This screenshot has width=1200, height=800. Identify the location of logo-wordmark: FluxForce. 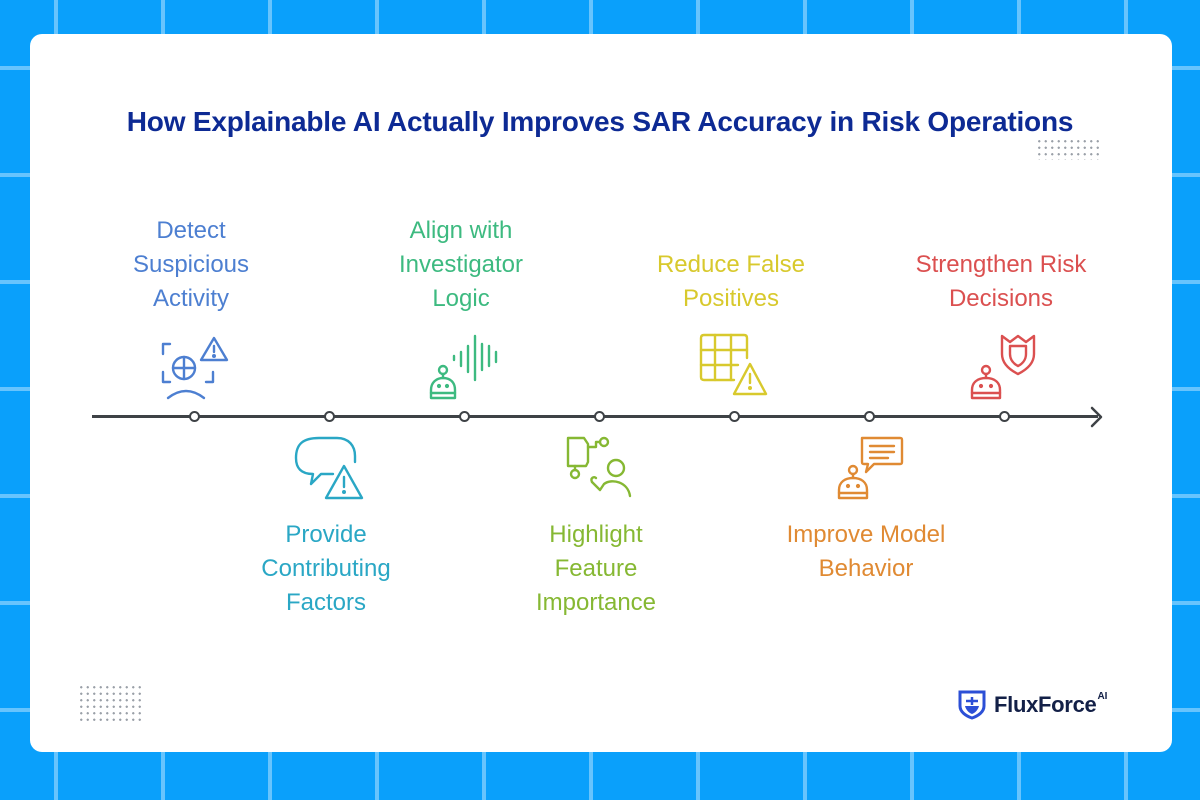
(1045, 704).